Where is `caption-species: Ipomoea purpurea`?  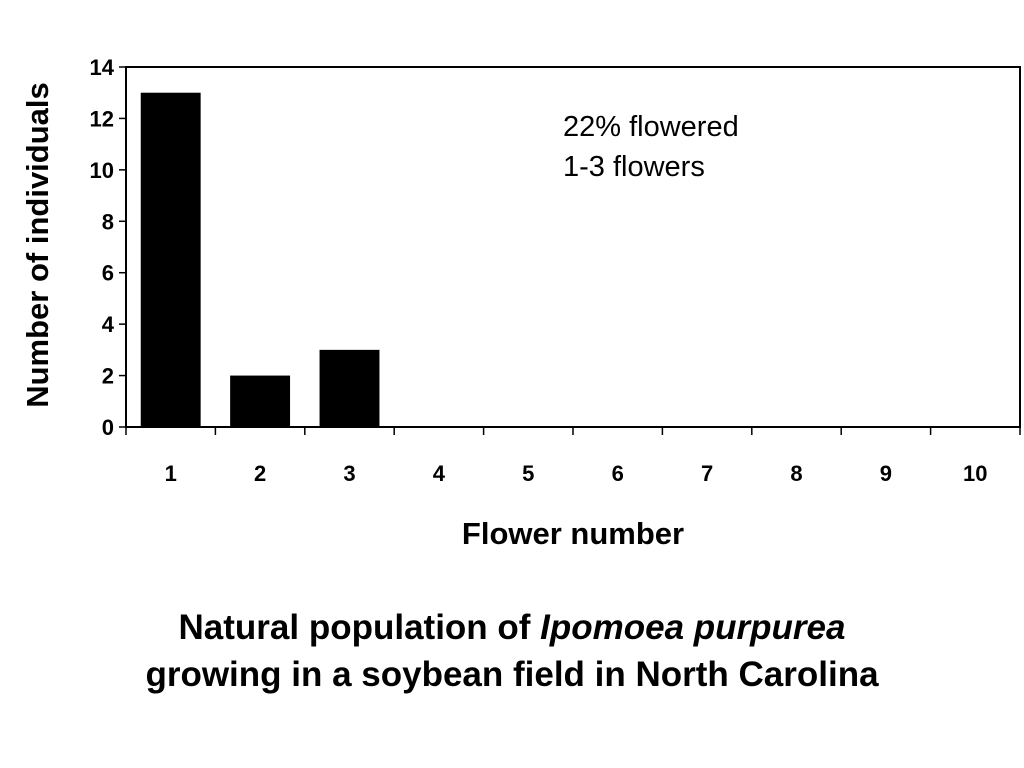
caption-species: Ipomoea purpurea is located at coordinates (693, 627).